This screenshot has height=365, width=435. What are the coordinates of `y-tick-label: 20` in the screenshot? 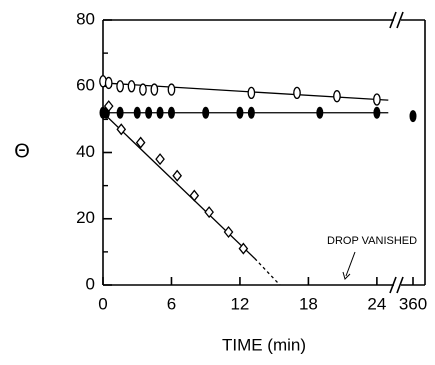 It's located at (85, 217).